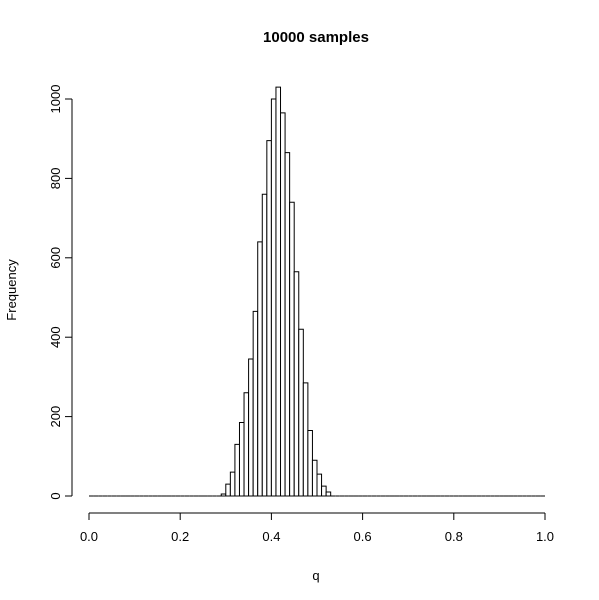 This screenshot has height=600, width=599. I want to click on y-axis-label: Frequency, so click(11, 290).